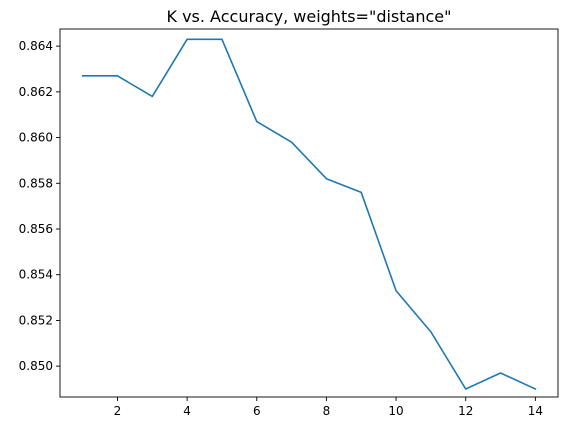 The image size is (565, 435). Describe the element at coordinates (36, 366) in the screenshot. I see `y-tick-label: 0.850` at that location.